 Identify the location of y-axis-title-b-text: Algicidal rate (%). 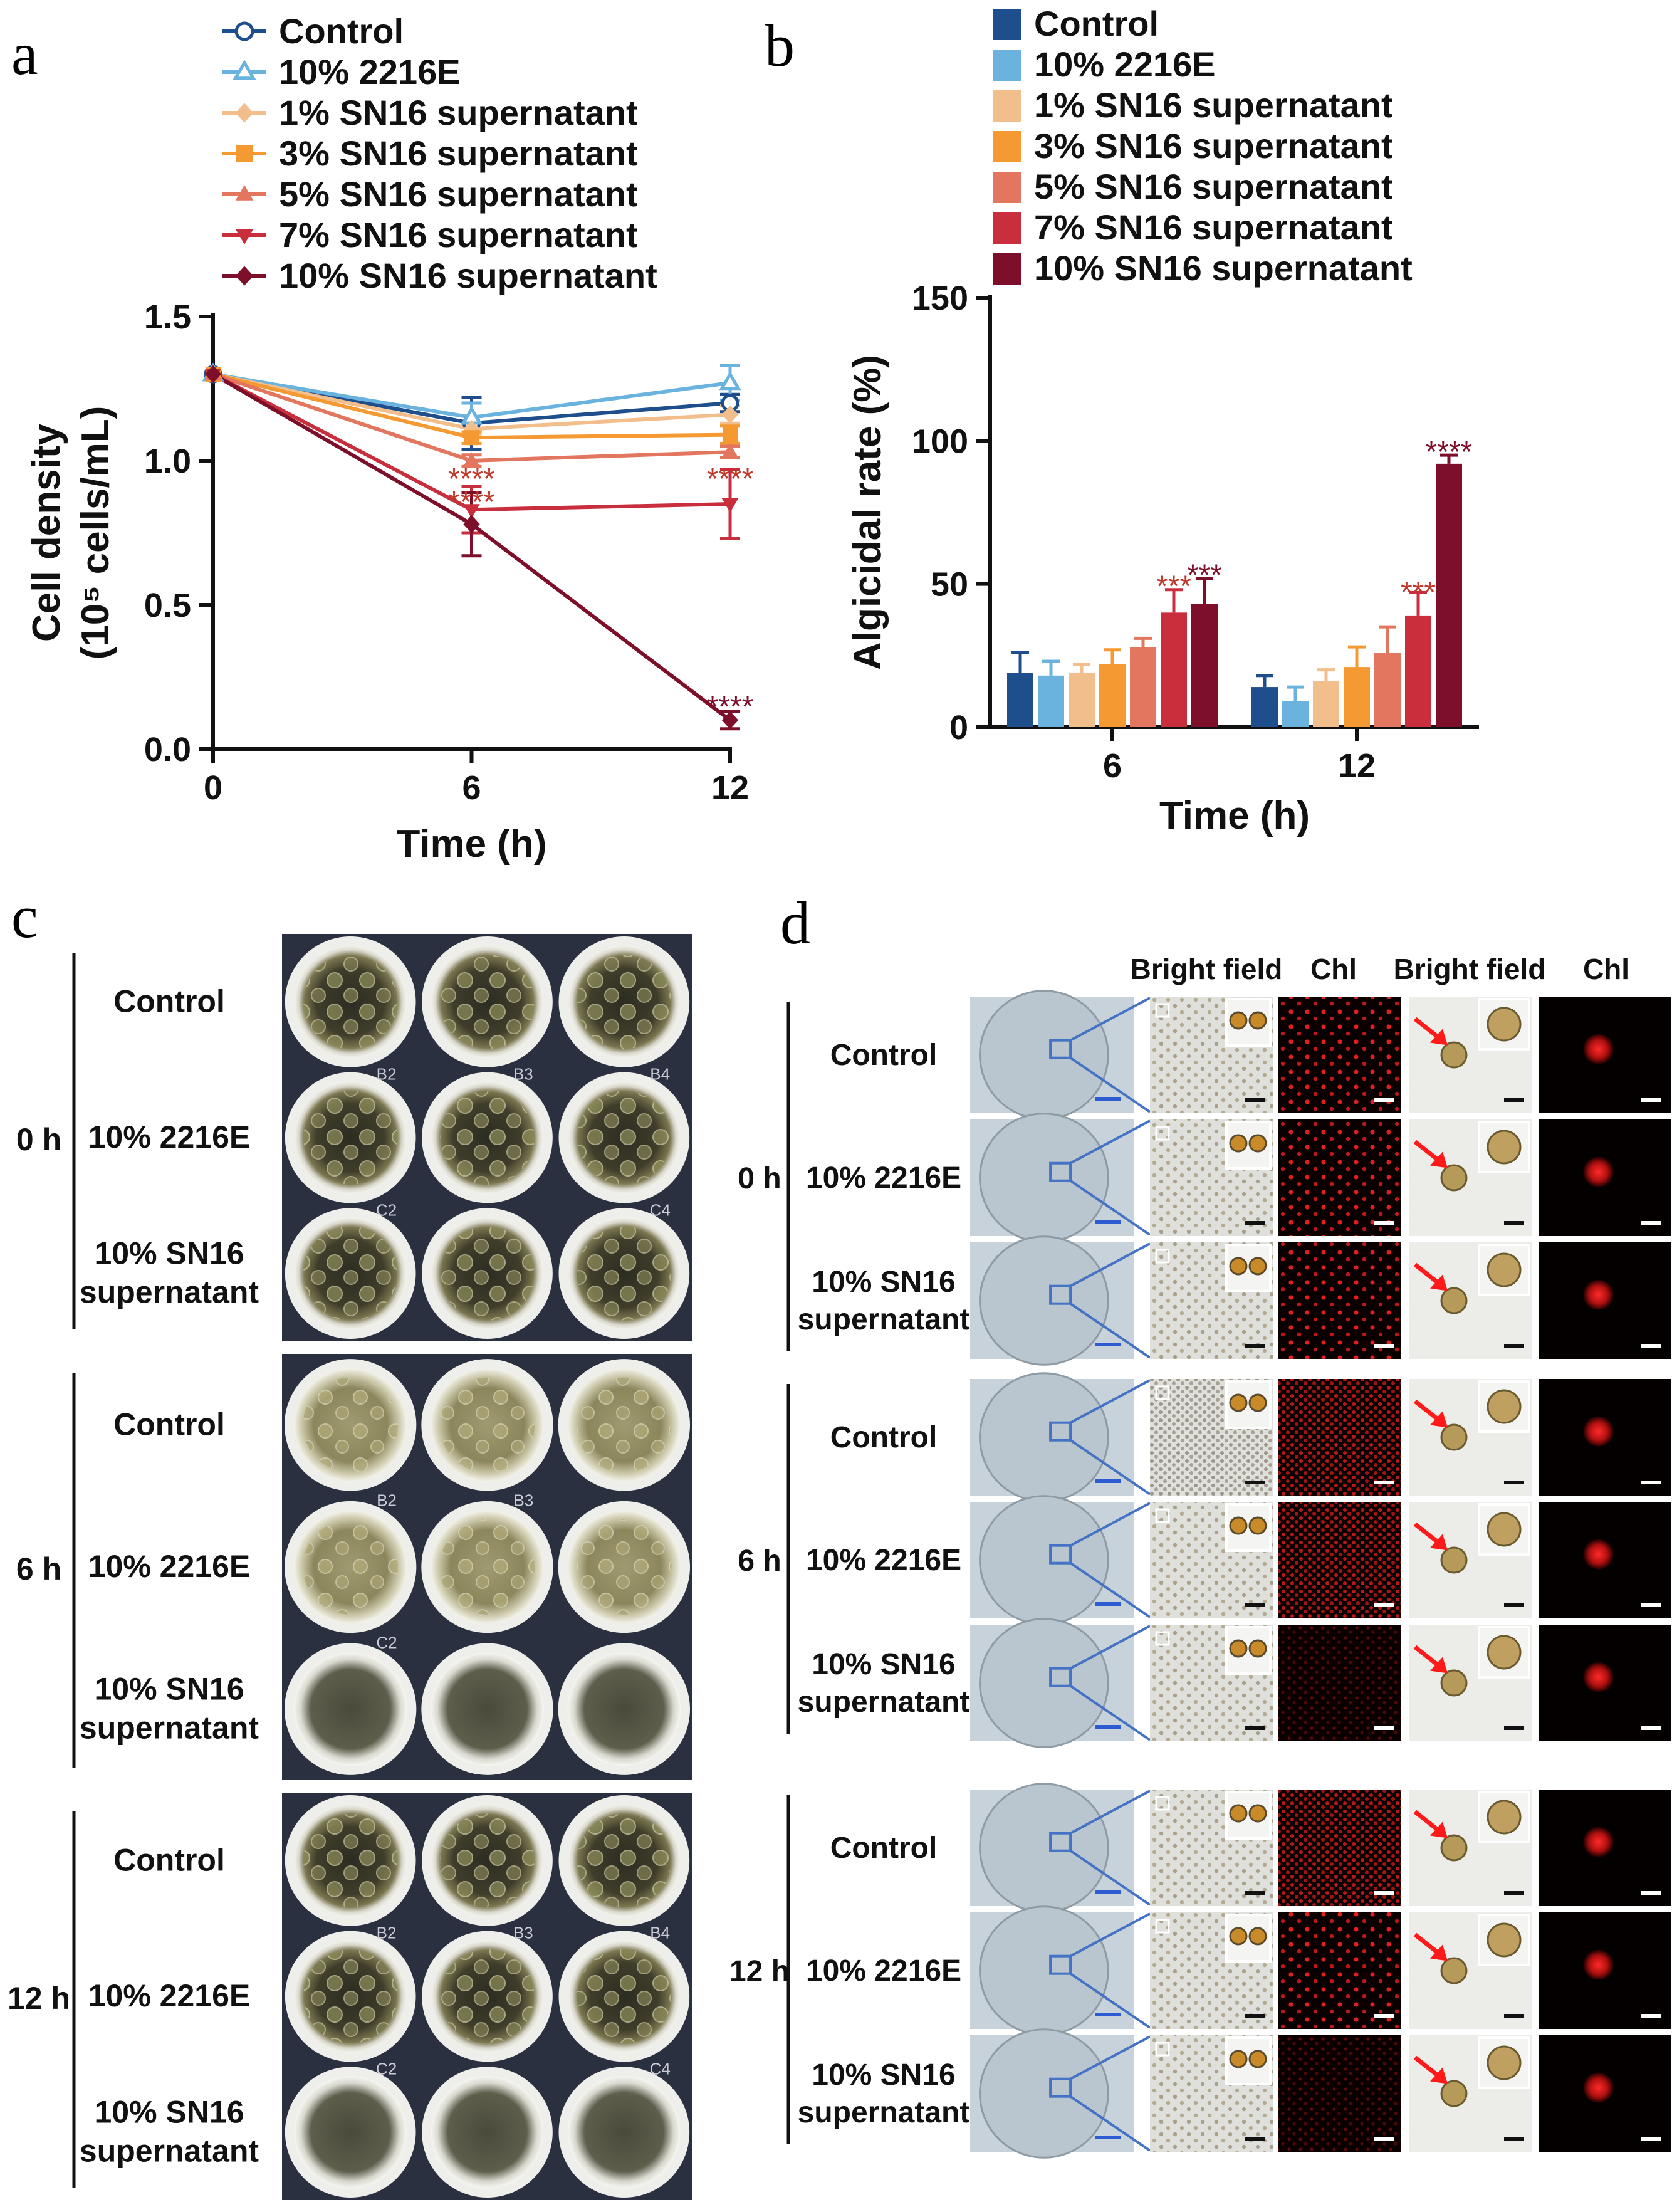
(867, 512).